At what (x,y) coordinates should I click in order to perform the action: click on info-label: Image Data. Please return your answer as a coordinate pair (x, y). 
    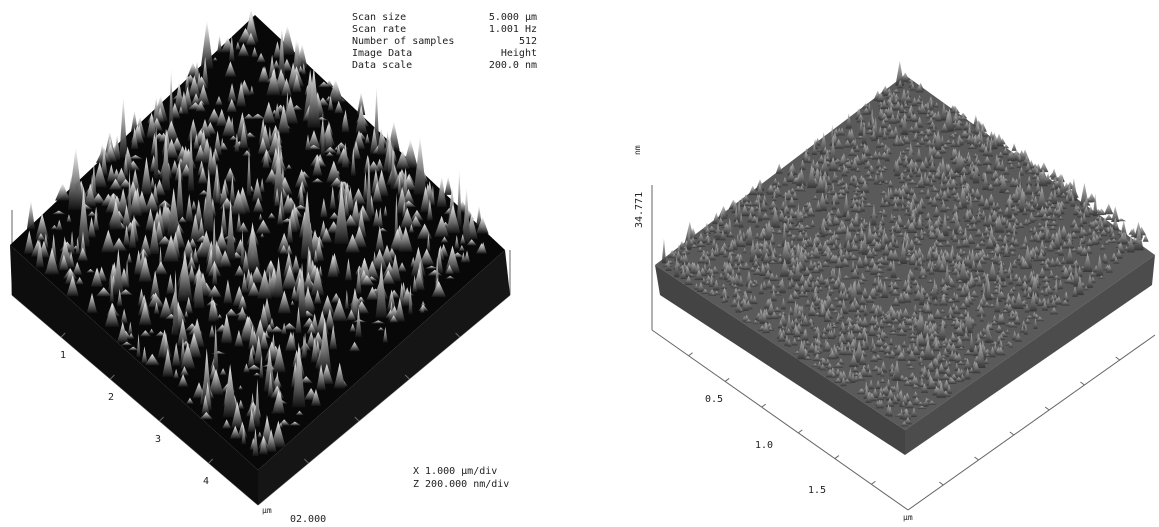
    Looking at the image, I should click on (382, 53).